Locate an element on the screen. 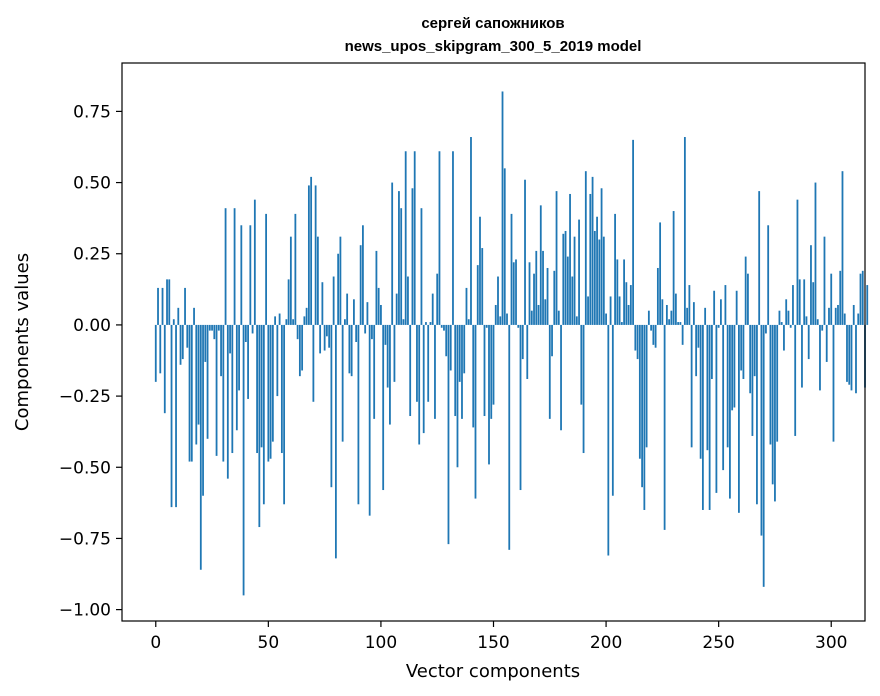 This screenshot has width=880, height=696. y-tick-label: −0.50 is located at coordinates (85, 468).